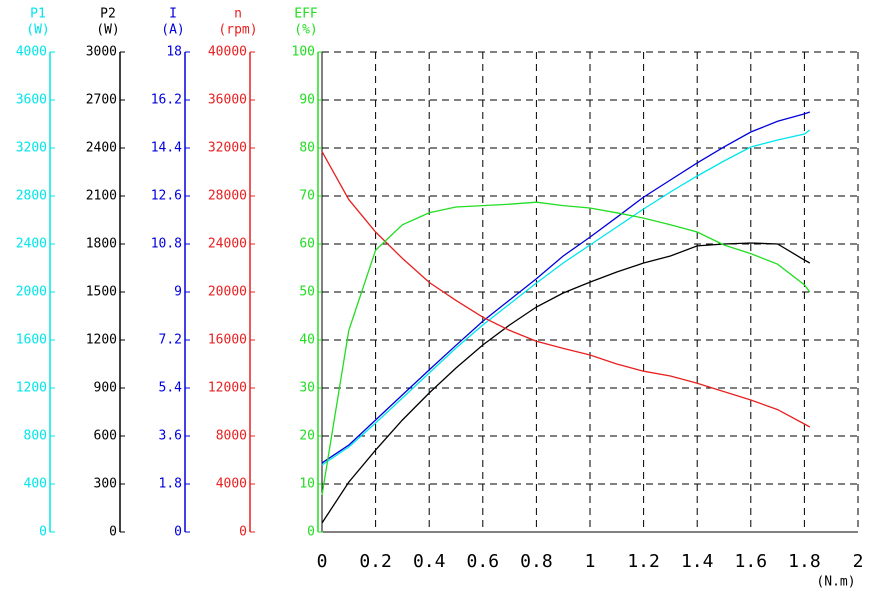 This screenshot has width=880, height=598. What do you see at coordinates (31, 196) in the screenshot?
I see `y-tick-label: 2800` at bounding box center [31, 196].